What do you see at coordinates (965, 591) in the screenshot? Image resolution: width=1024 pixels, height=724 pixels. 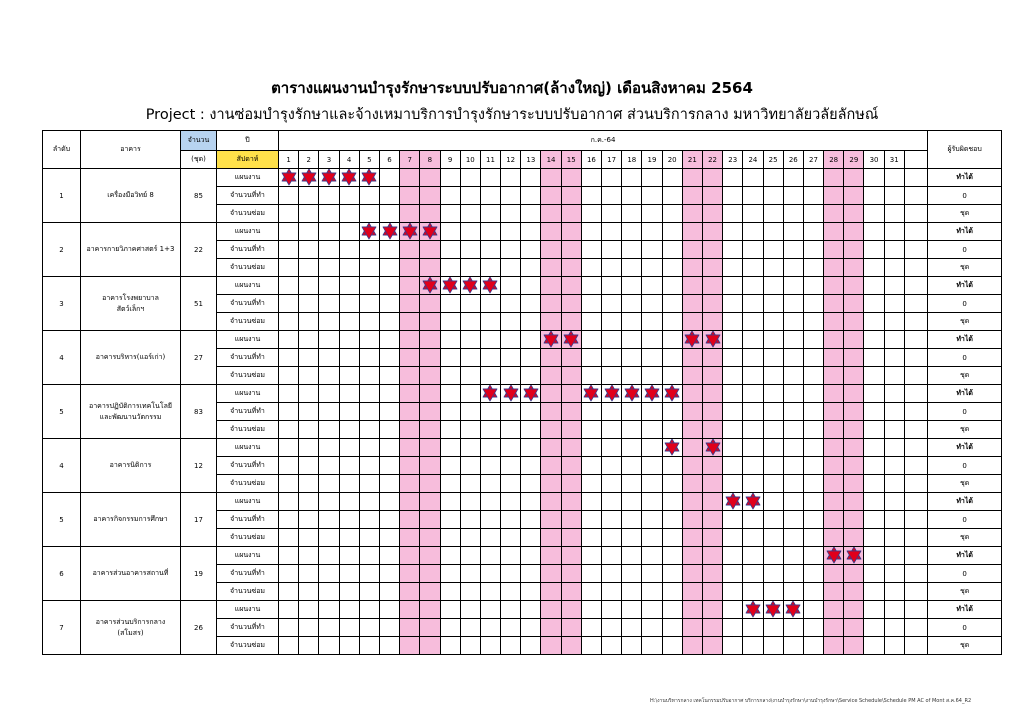 I see `responsible-cell: ชุด` at bounding box center [965, 591].